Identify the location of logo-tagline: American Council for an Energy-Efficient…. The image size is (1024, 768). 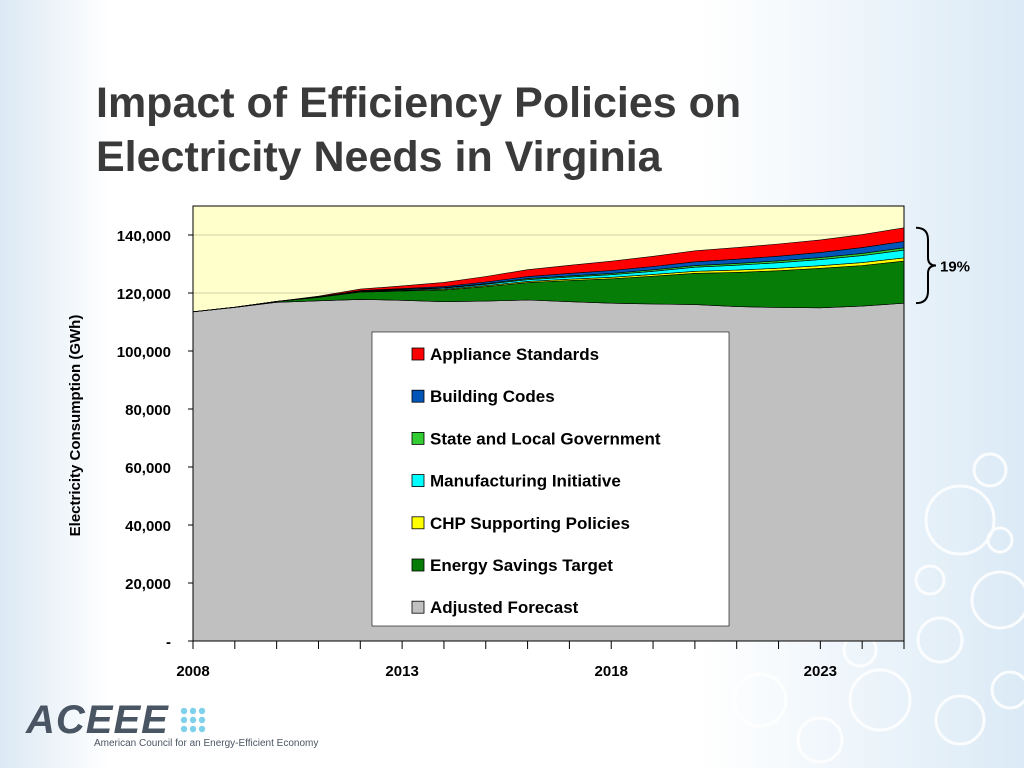
(206, 743).